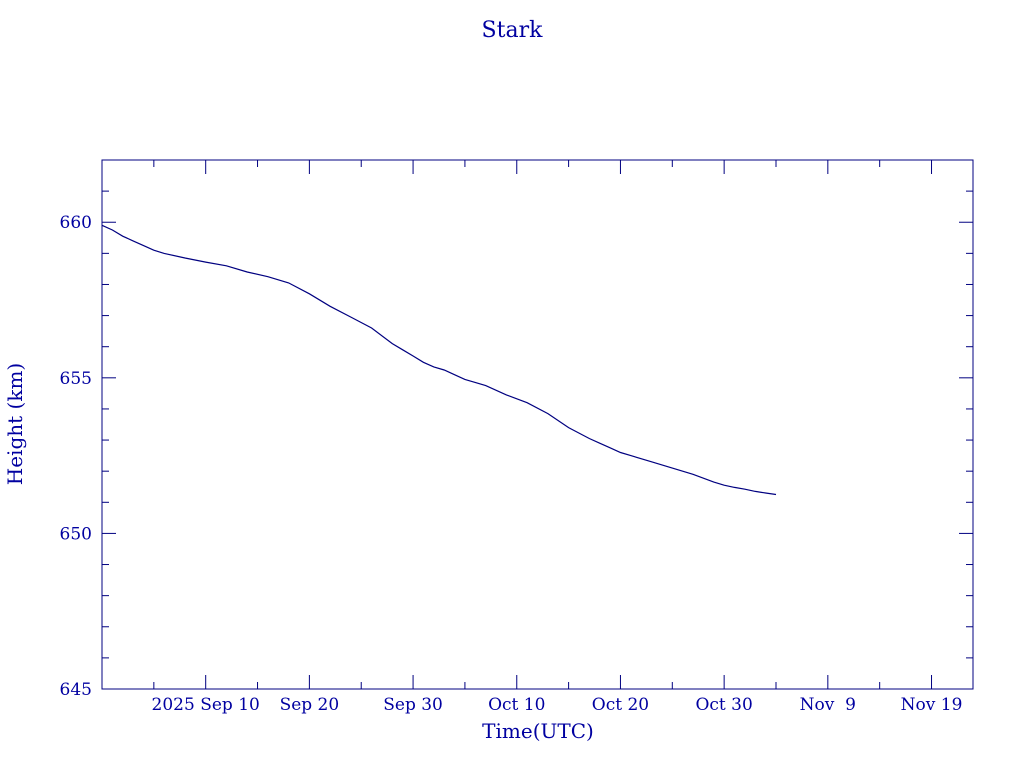 The image size is (1024, 768). What do you see at coordinates (76, 690) in the screenshot?
I see `y-tick-label: 645` at bounding box center [76, 690].